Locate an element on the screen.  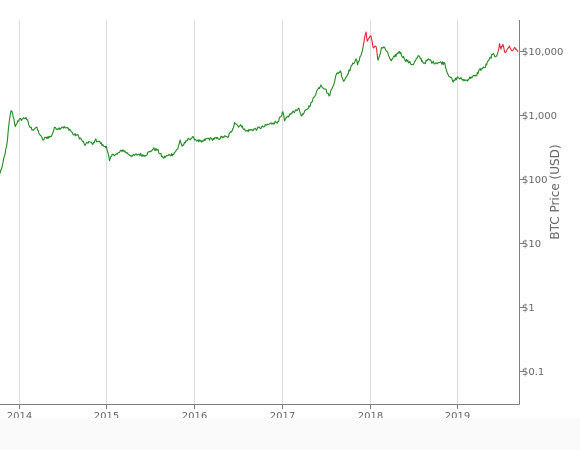
y-tick-label: $1 is located at coordinates (528, 308).